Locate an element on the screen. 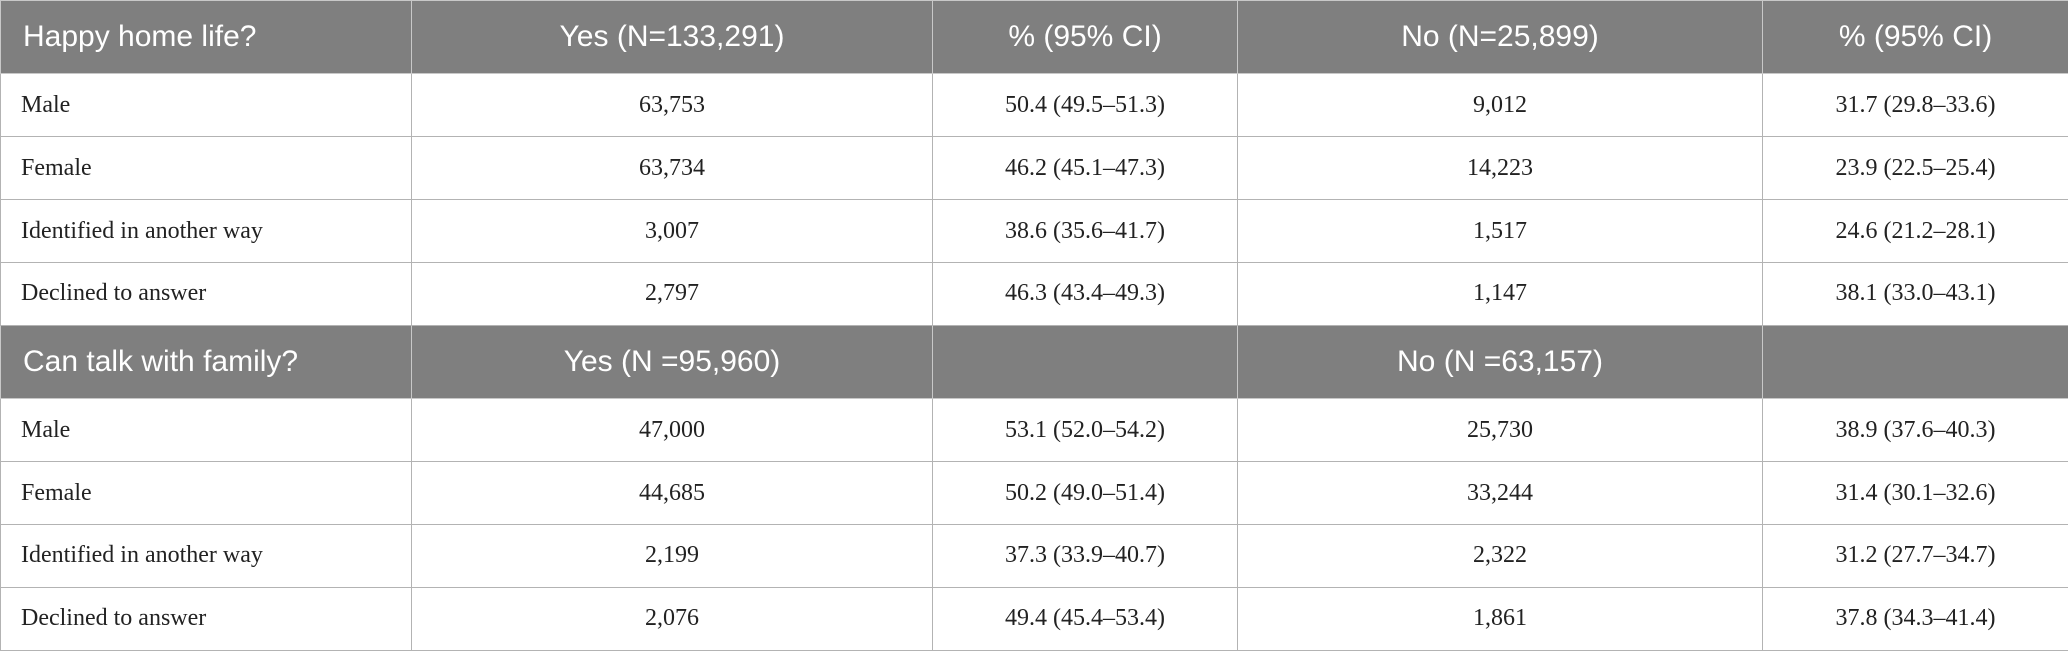 This screenshot has height=651, width=2068. data-cell: 1,517 is located at coordinates (1500, 231).